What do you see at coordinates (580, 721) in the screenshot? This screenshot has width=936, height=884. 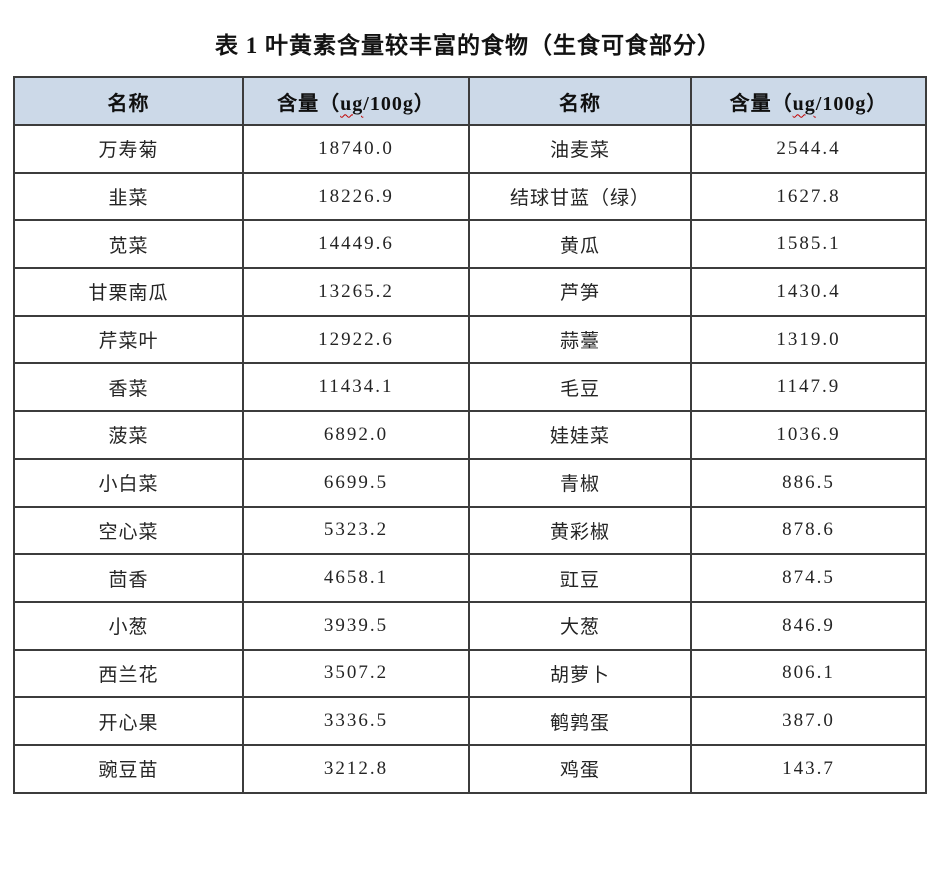 I see `food-name-cell: 鹌鹑蛋` at bounding box center [580, 721].